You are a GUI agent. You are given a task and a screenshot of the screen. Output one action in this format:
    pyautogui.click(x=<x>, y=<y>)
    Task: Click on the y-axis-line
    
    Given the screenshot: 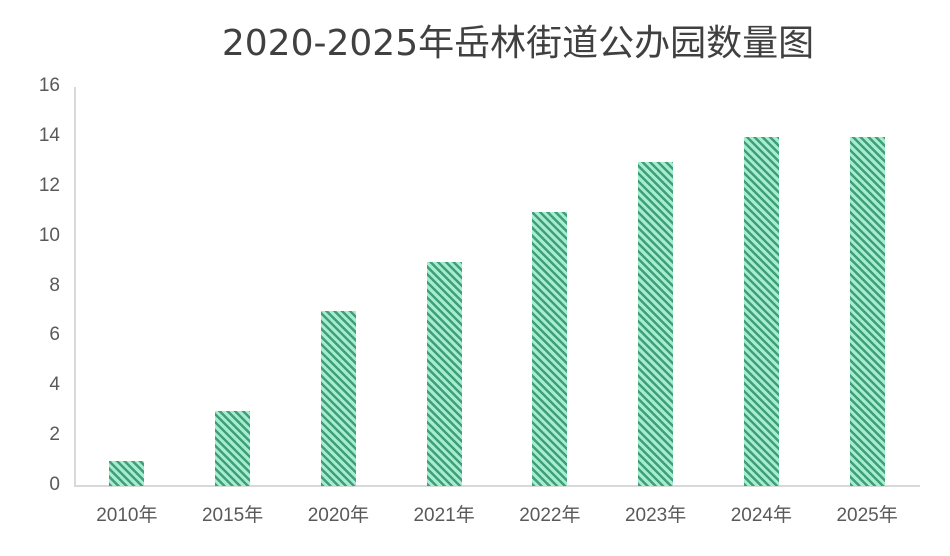 What is the action you would take?
    pyautogui.click(x=75, y=287)
    